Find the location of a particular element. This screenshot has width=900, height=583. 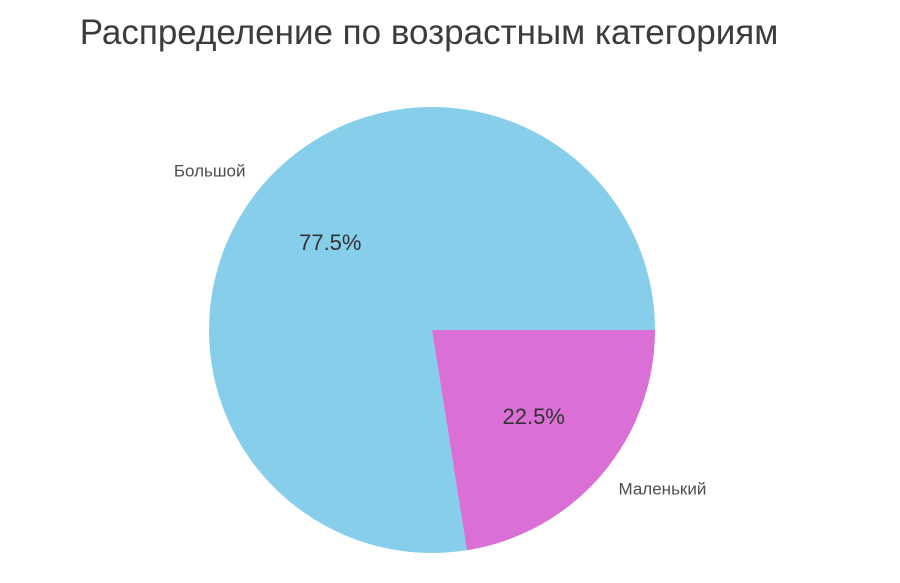

slice-label-malenkiy: Маленький is located at coordinates (662, 489).